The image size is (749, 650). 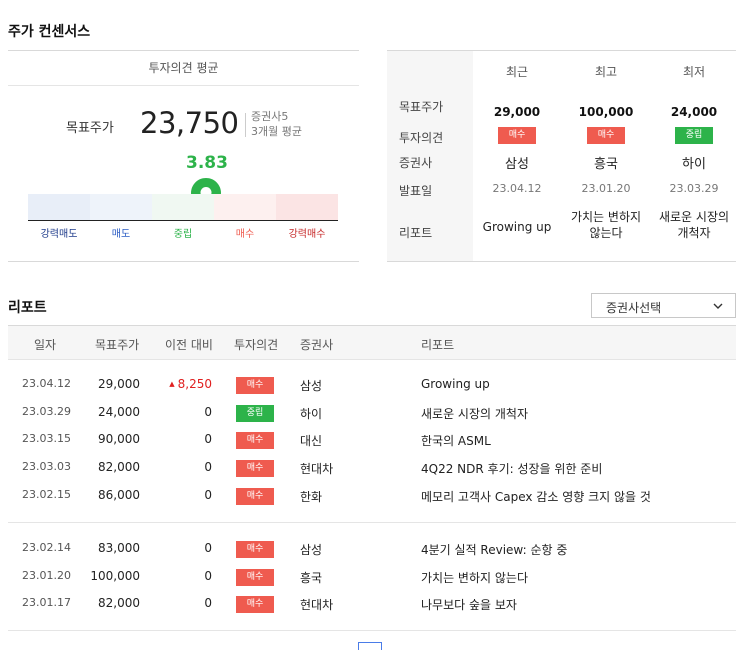 What do you see at coordinates (46, 439) in the screenshot?
I see `row-date: 23.03.15` at bounding box center [46, 439].